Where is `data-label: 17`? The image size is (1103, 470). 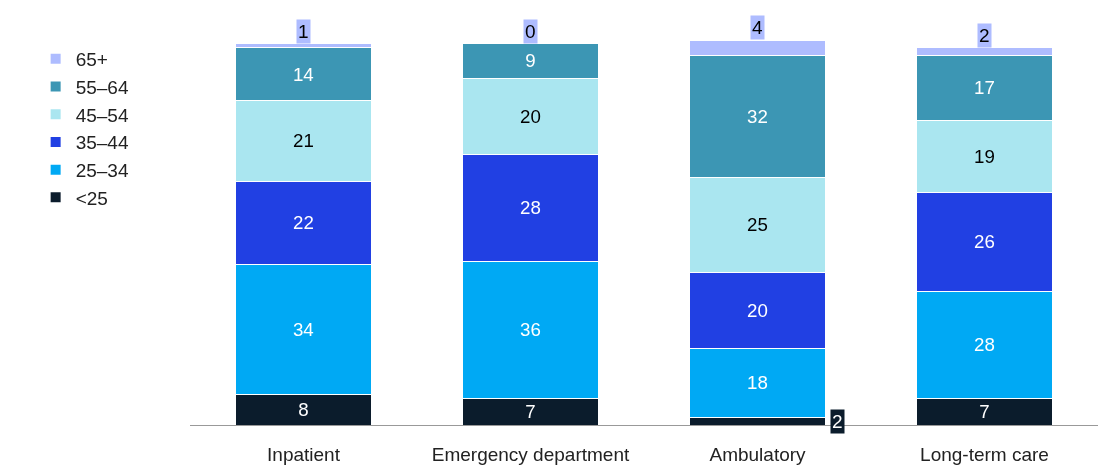
data-label: 17 is located at coordinates (984, 88).